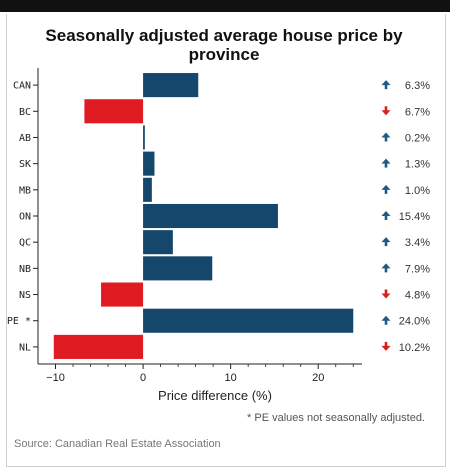 The height and width of the screenshot is (473, 450). Describe the element at coordinates (25, 295) in the screenshot. I see `y-tick-label: NS` at that location.